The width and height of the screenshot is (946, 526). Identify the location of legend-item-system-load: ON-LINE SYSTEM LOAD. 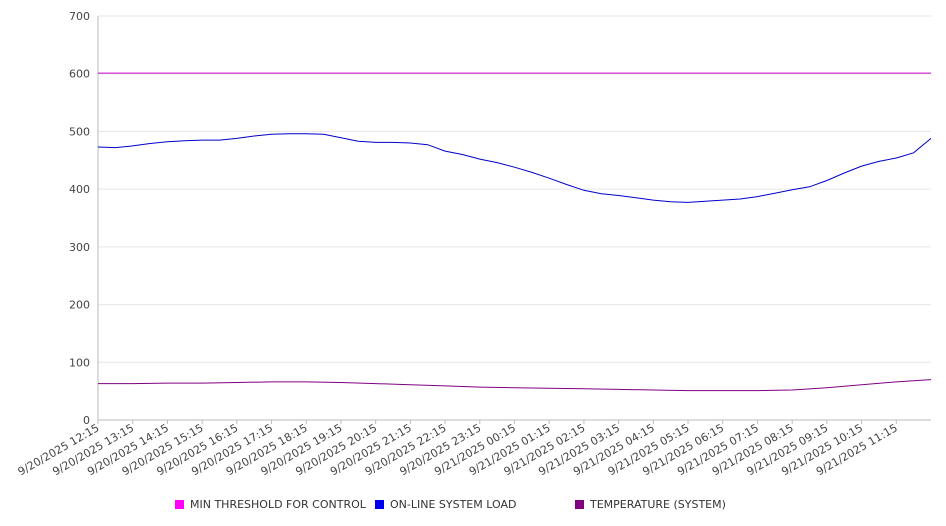
(445, 504).